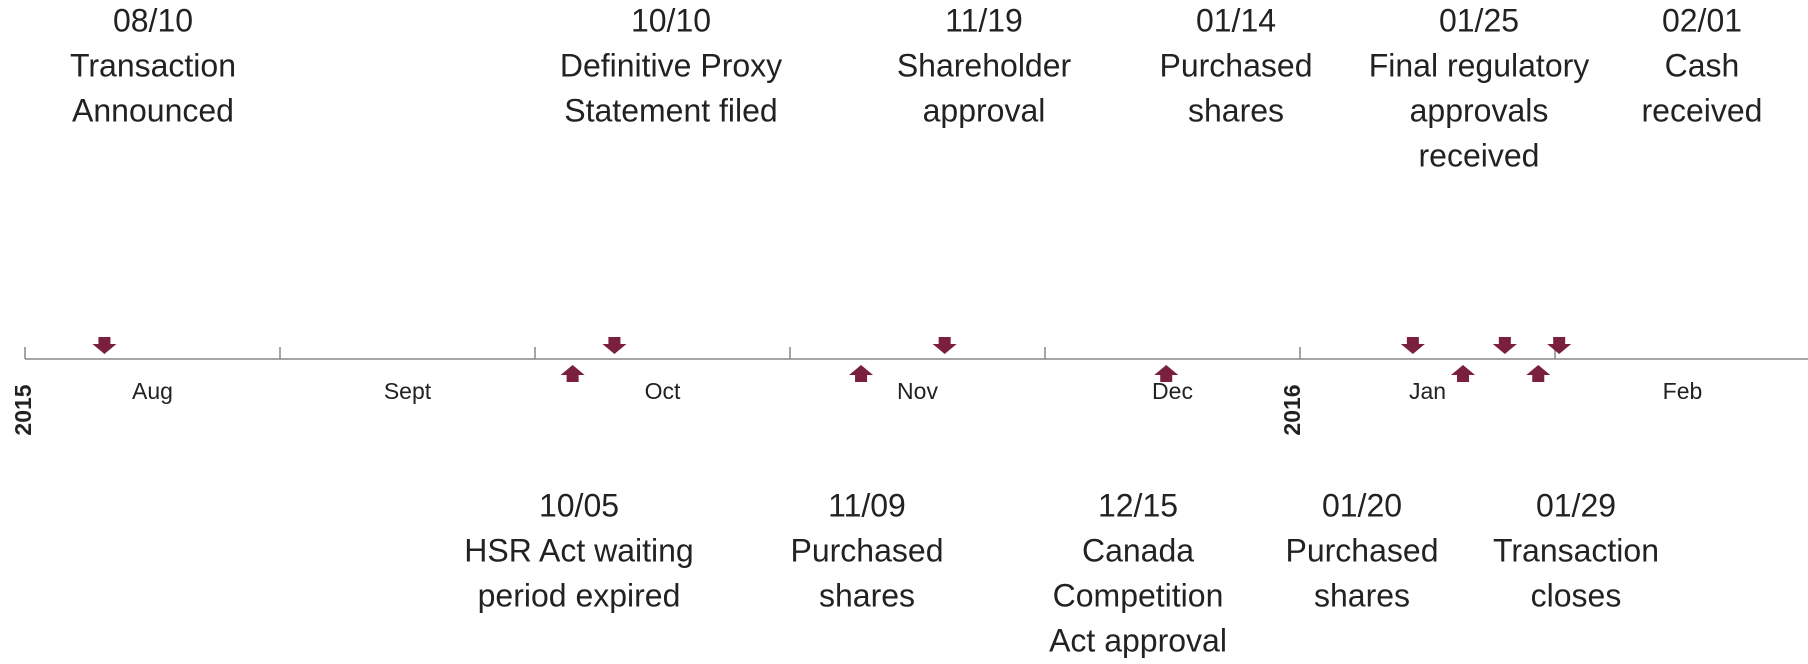  What do you see at coordinates (1292, 409) in the screenshot?
I see `year-label: 2016` at bounding box center [1292, 409].